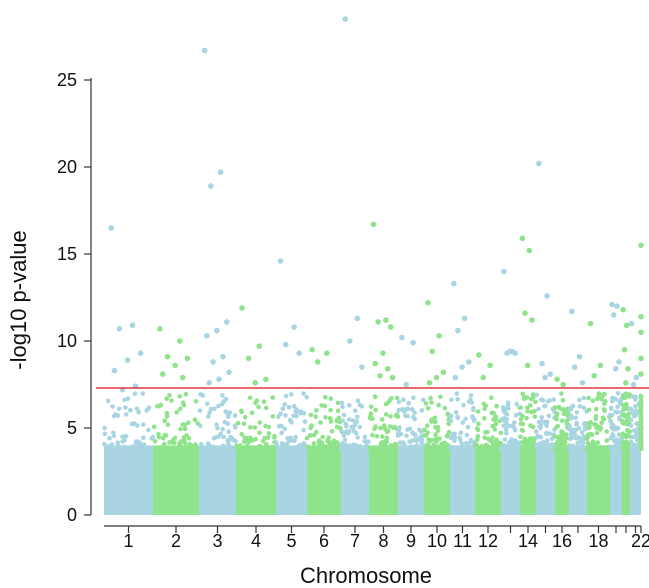 Image resolution: width=649 pixels, height=588 pixels. What do you see at coordinates (640, 541) in the screenshot?
I see `x-tick-label: 22` at bounding box center [640, 541].